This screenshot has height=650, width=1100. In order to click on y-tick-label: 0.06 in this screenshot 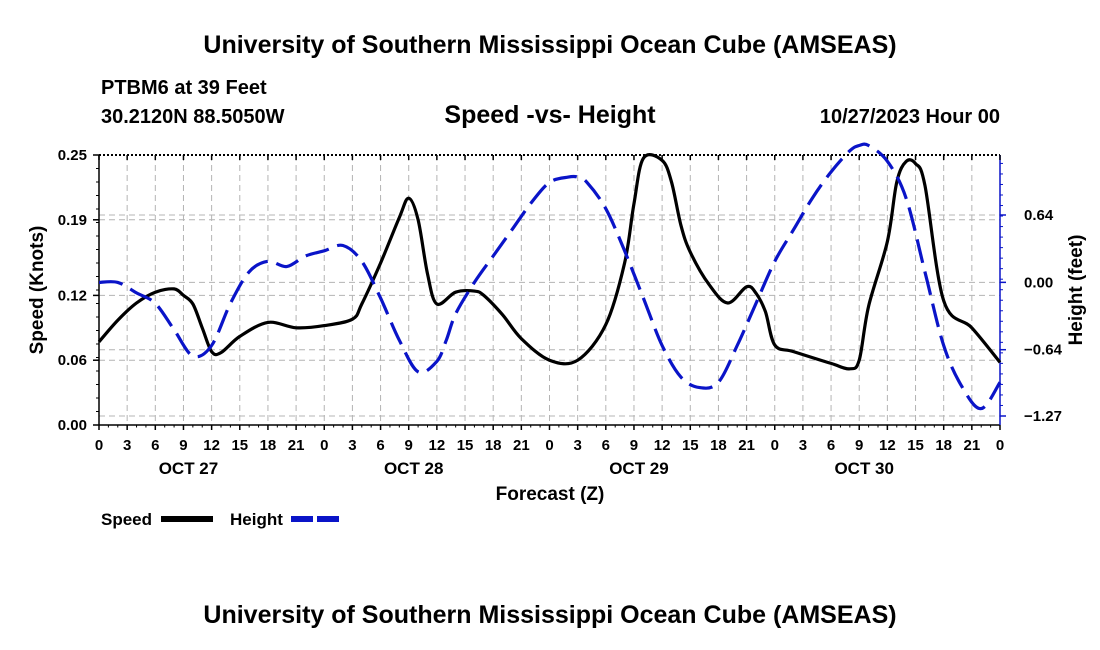, I will do `click(72, 360)`.